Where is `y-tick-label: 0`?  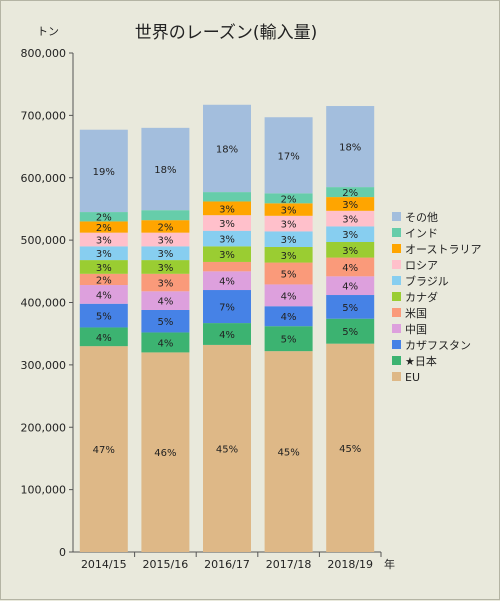
y-tick-label: 0 is located at coordinates (62, 552).